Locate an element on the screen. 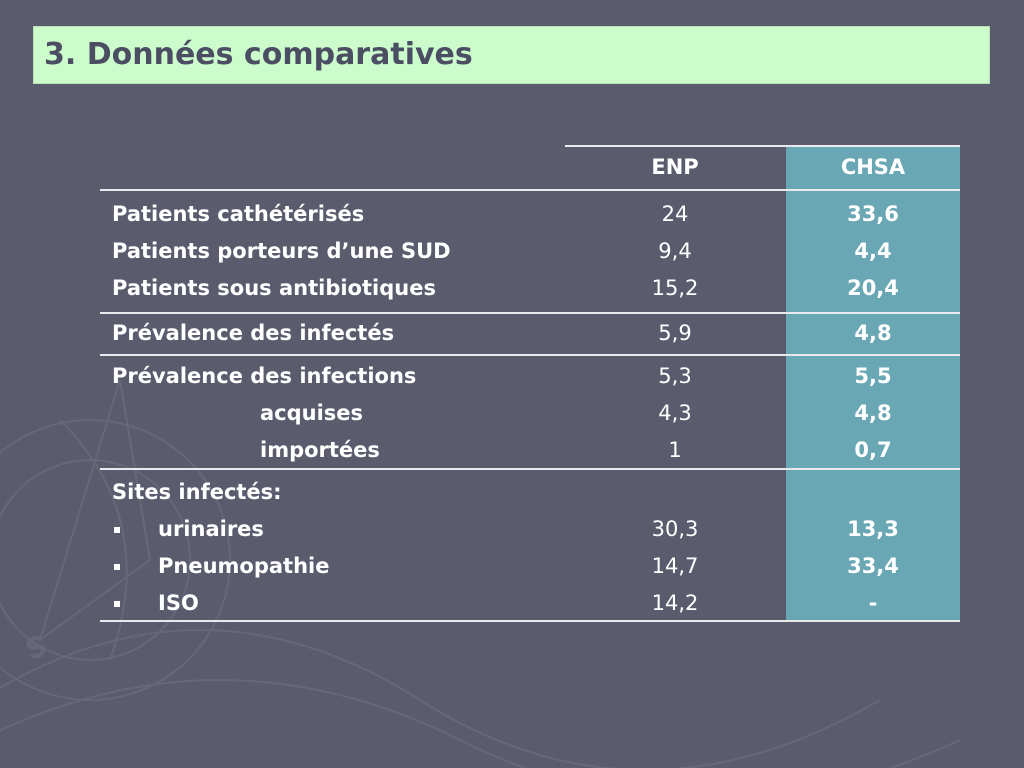  enp-value: 14,7 is located at coordinates (675, 566).